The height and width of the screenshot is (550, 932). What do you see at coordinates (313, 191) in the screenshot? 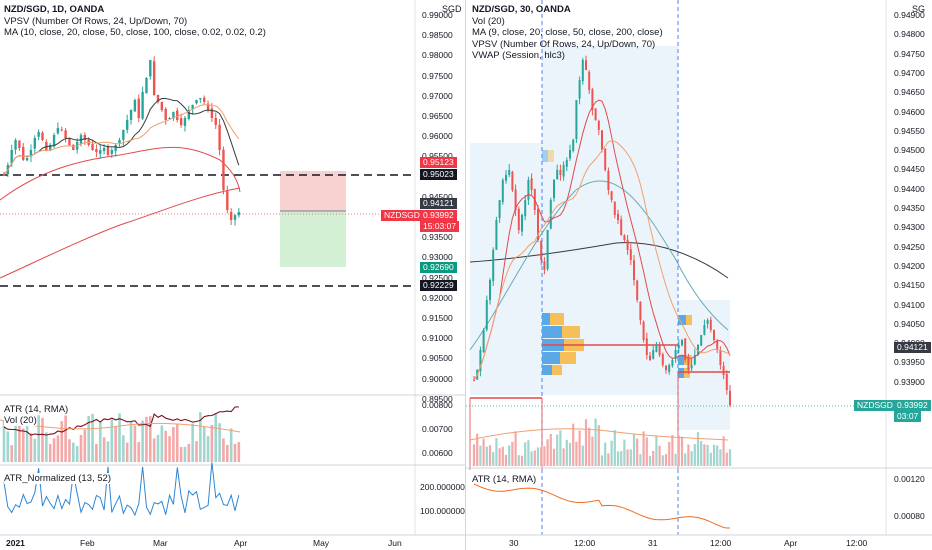
I see `stop-loss-zone` at bounding box center [313, 191].